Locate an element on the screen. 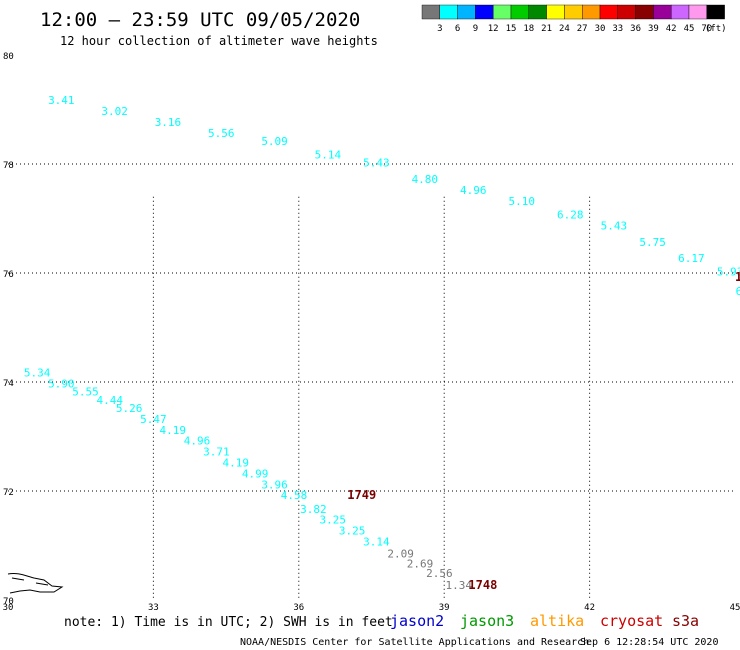 The height and width of the screenshot is (650, 740). map-title: 12:00 – 23:59 UTC 09/05/2020 is located at coordinates (200, 20).